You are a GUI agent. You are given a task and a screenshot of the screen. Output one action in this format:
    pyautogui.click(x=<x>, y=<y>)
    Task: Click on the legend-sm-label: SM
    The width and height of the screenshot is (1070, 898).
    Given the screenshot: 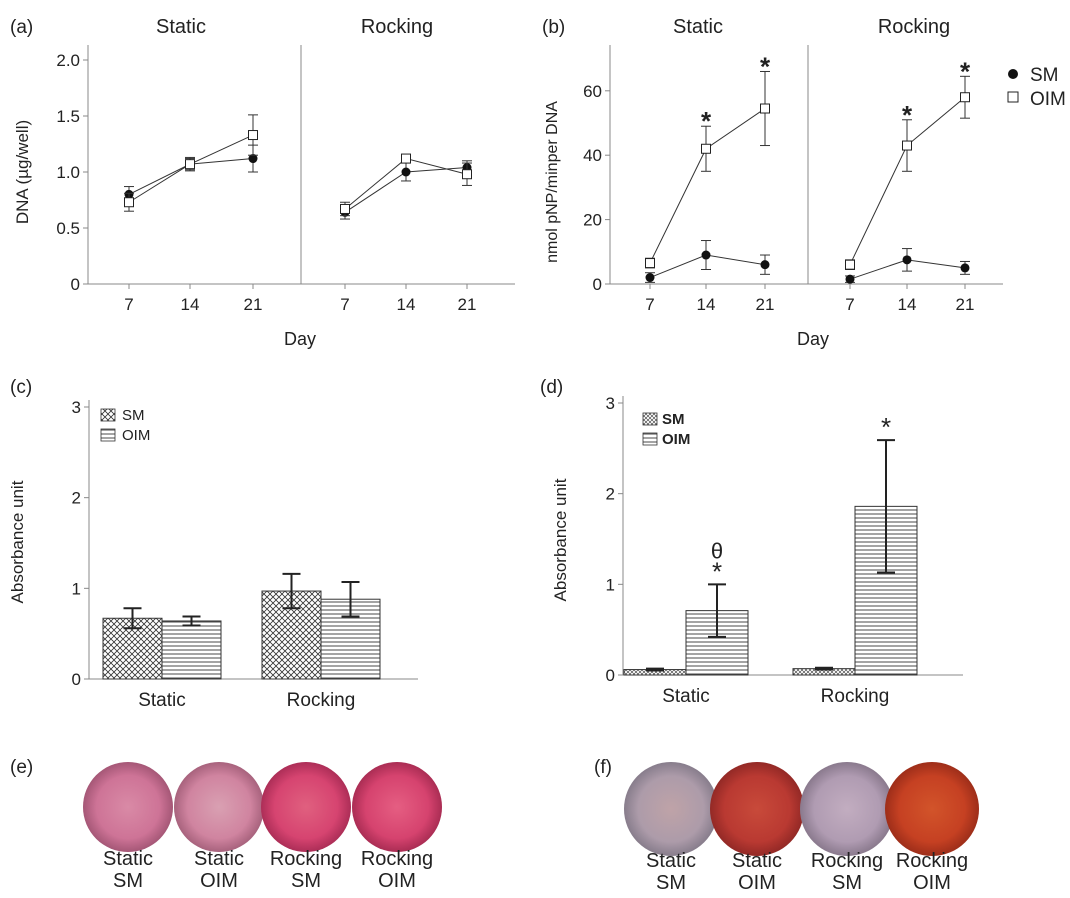 What is the action you would take?
    pyautogui.click(x=1044, y=75)
    